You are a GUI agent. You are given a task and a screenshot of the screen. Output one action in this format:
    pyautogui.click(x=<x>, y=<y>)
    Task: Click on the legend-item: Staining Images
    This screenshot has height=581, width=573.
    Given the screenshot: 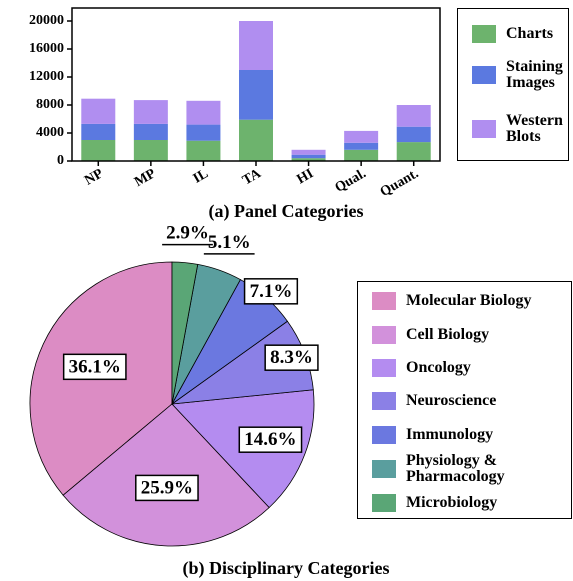 What is the action you would take?
    pyautogui.click(x=522, y=75)
    